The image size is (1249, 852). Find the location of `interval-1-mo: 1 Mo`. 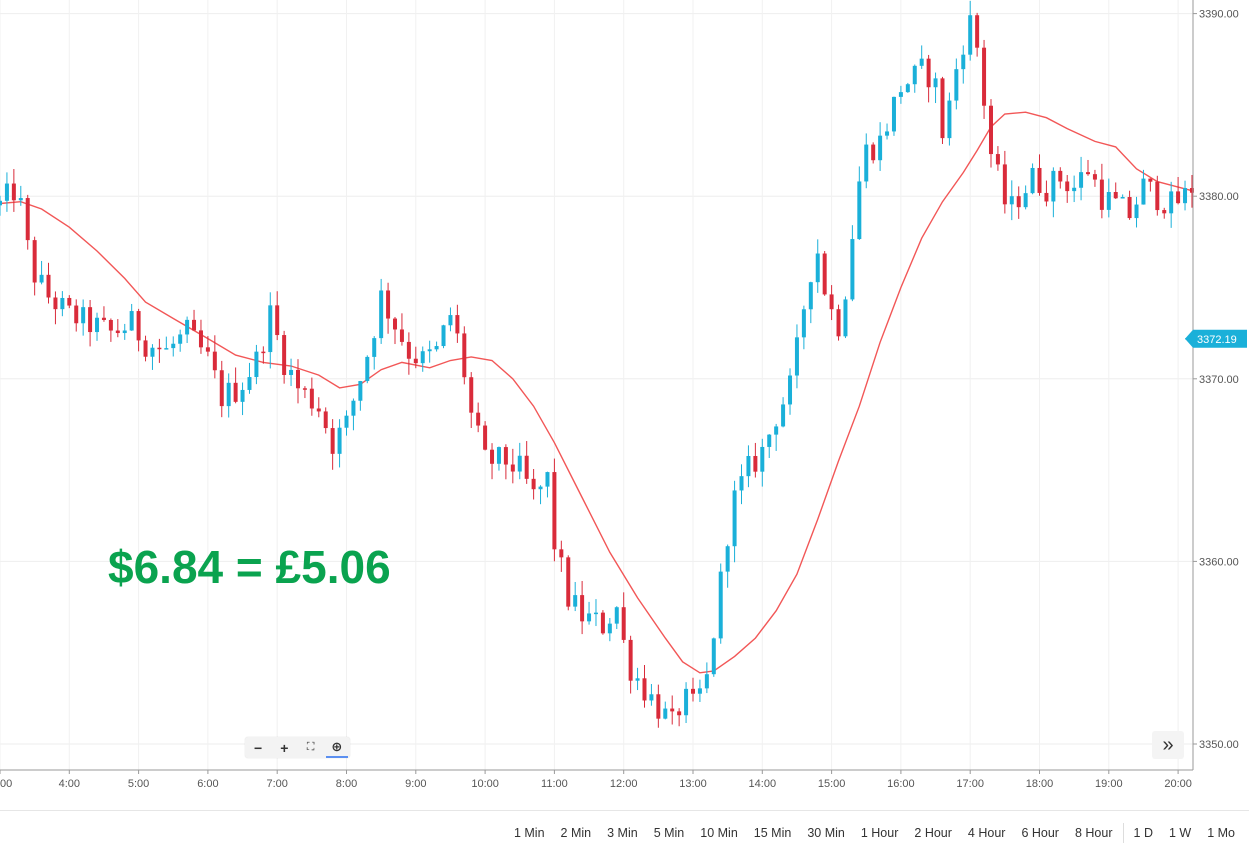

interval-1-mo: 1 Mo is located at coordinates (1221, 833).